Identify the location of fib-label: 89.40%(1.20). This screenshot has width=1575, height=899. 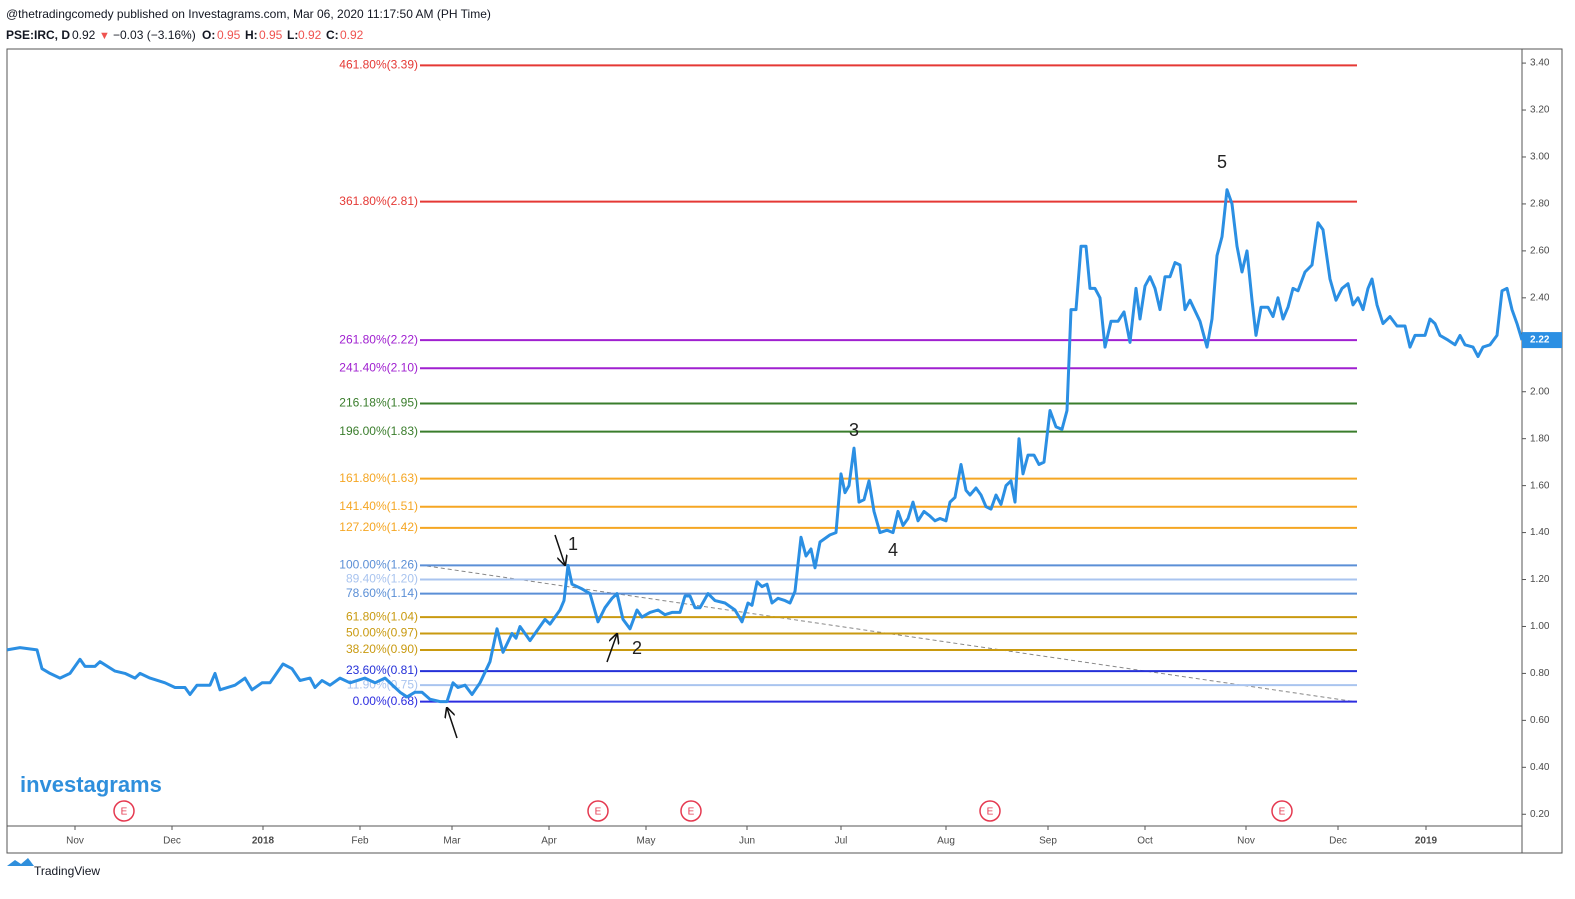
(382, 579).